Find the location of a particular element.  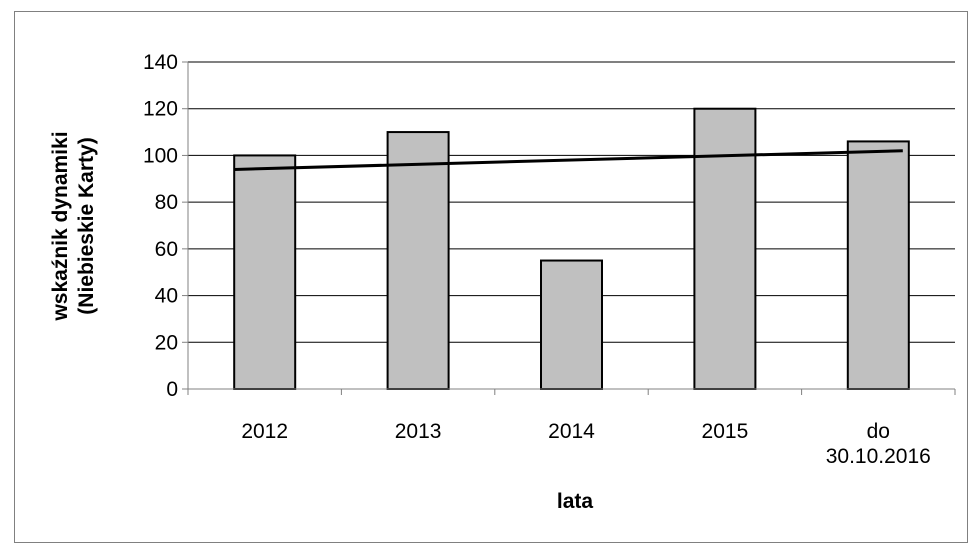

y-tick-label: 40 is located at coordinates (166, 296).